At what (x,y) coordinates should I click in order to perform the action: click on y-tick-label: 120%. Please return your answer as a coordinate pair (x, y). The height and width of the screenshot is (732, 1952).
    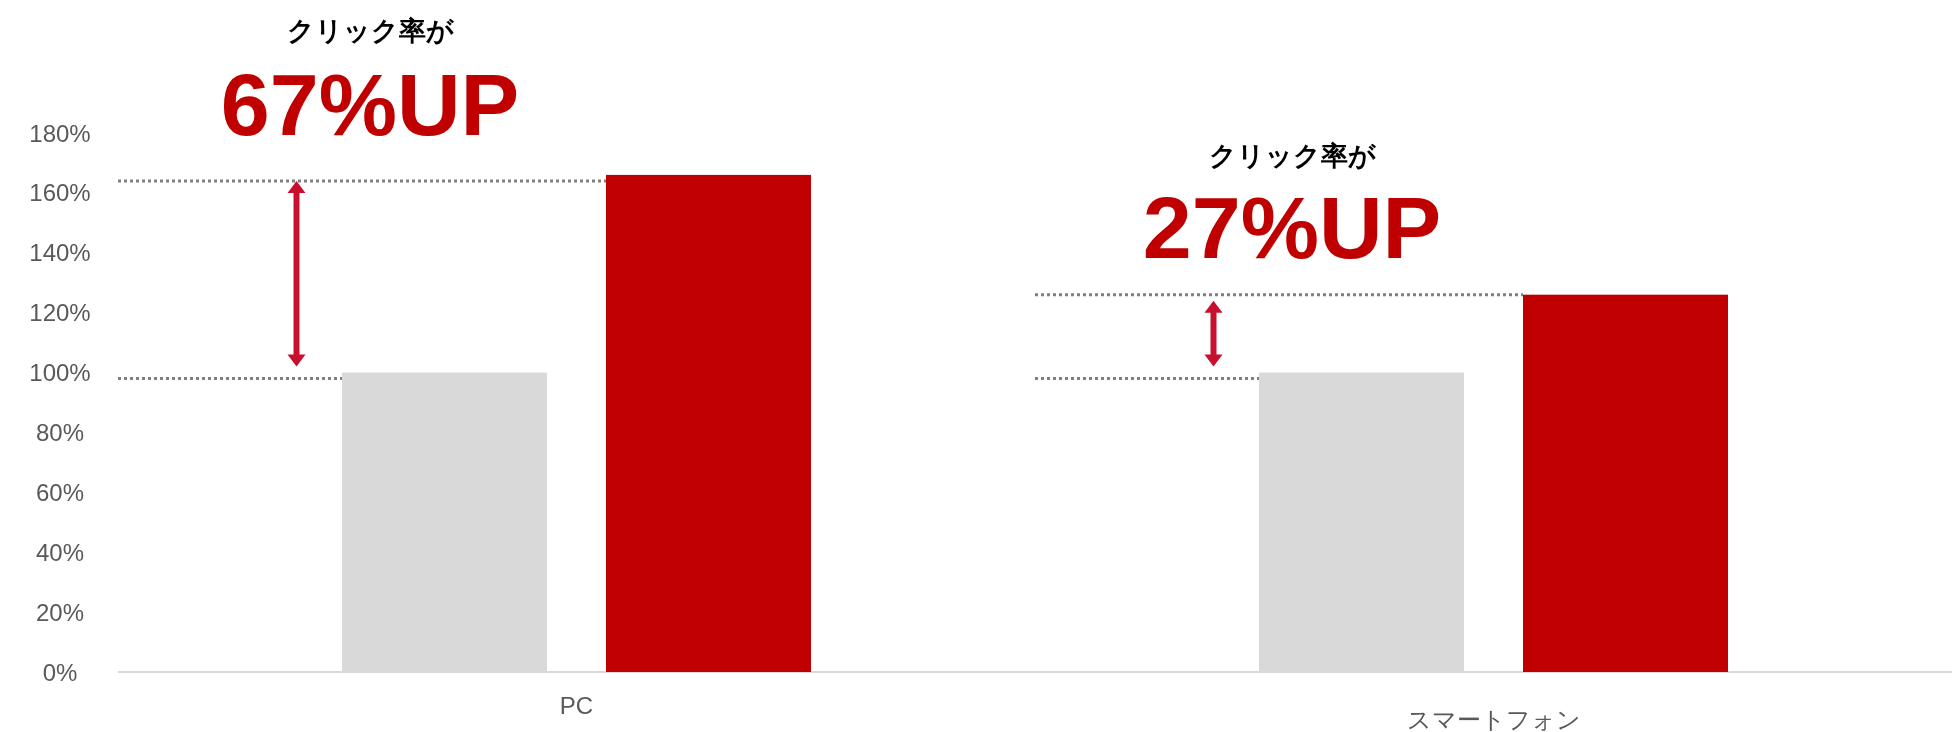
    Looking at the image, I should click on (60, 313).